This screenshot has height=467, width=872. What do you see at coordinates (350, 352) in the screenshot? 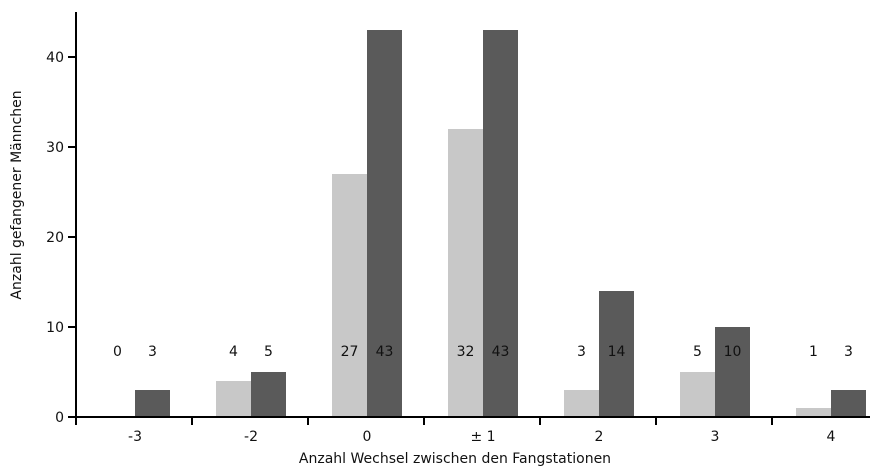
I see `data-label: 27` at bounding box center [350, 352].